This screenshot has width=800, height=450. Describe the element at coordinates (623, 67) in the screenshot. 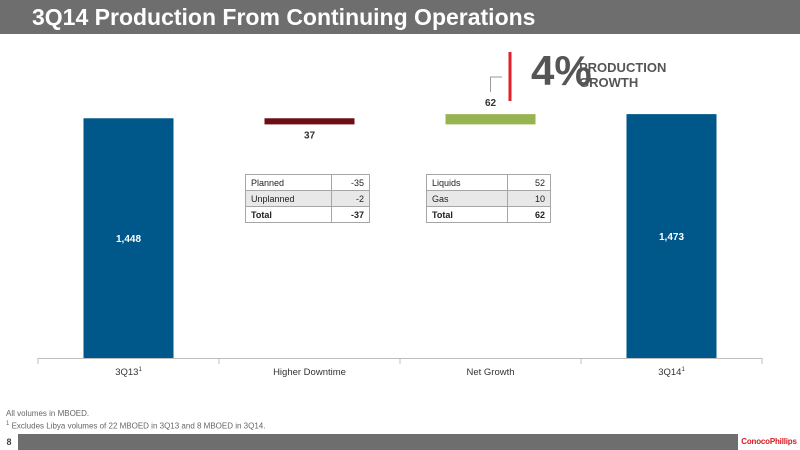

I see `growth-label-line1: PRODUCTION` at that location.